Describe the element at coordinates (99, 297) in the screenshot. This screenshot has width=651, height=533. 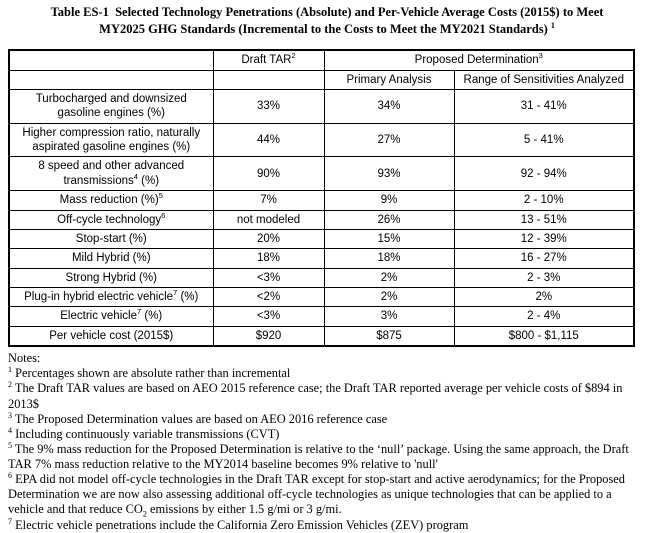
I see `row-label: Plug-in hybrid electric vehicle` at that location.